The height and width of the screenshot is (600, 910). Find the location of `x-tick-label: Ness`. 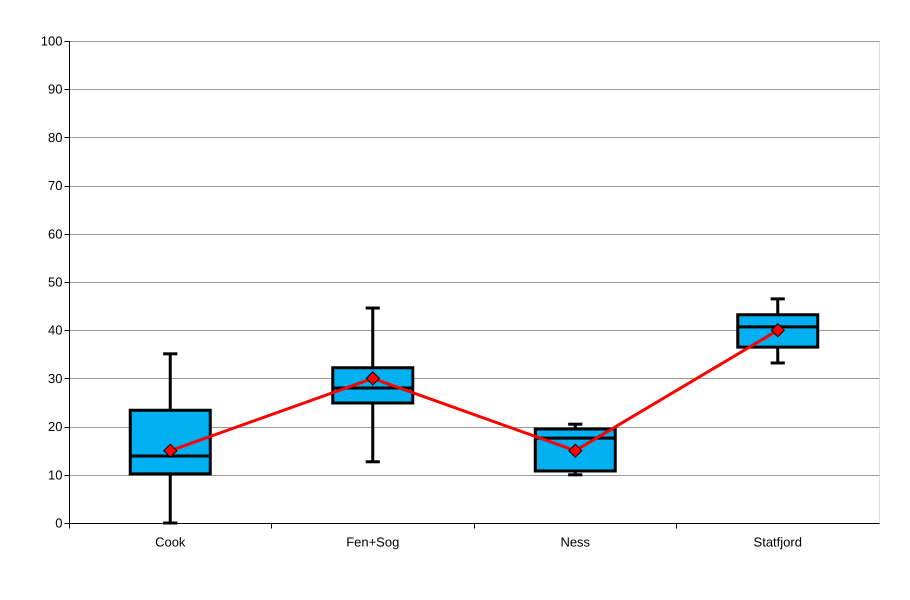

x-tick-label: Ness is located at coordinates (575, 542).